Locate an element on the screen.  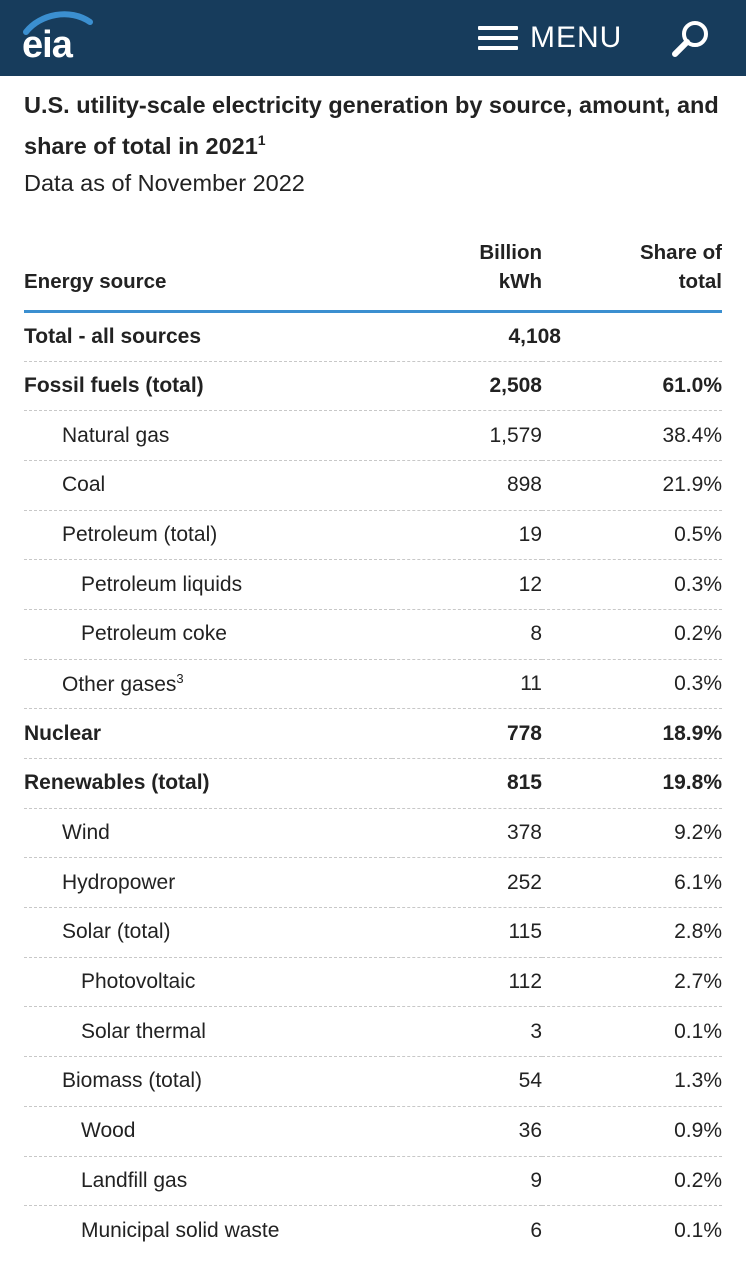
row-share-of-total: 0.5% is located at coordinates (632, 535).